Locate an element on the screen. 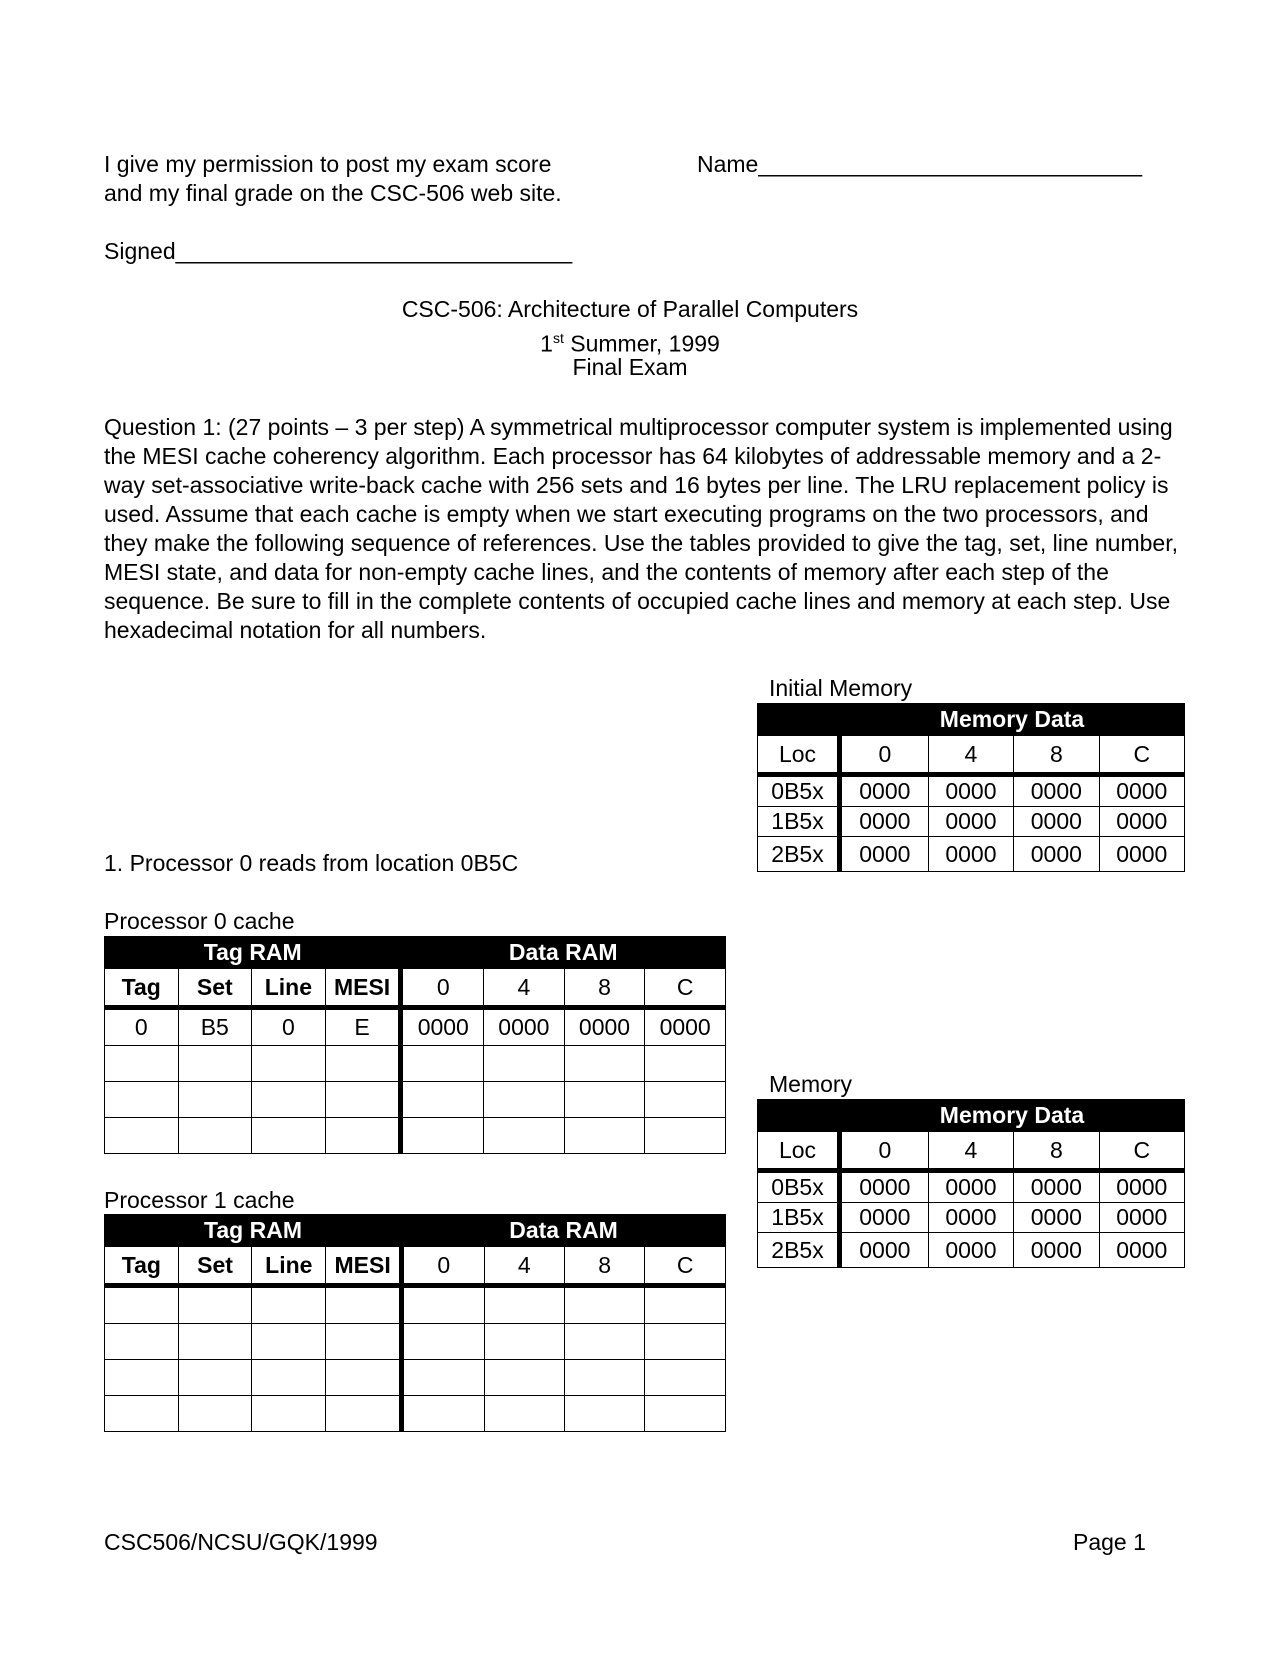 The width and height of the screenshot is (1280, 1656). name-field: Name______________________________ is located at coordinates (920, 164).